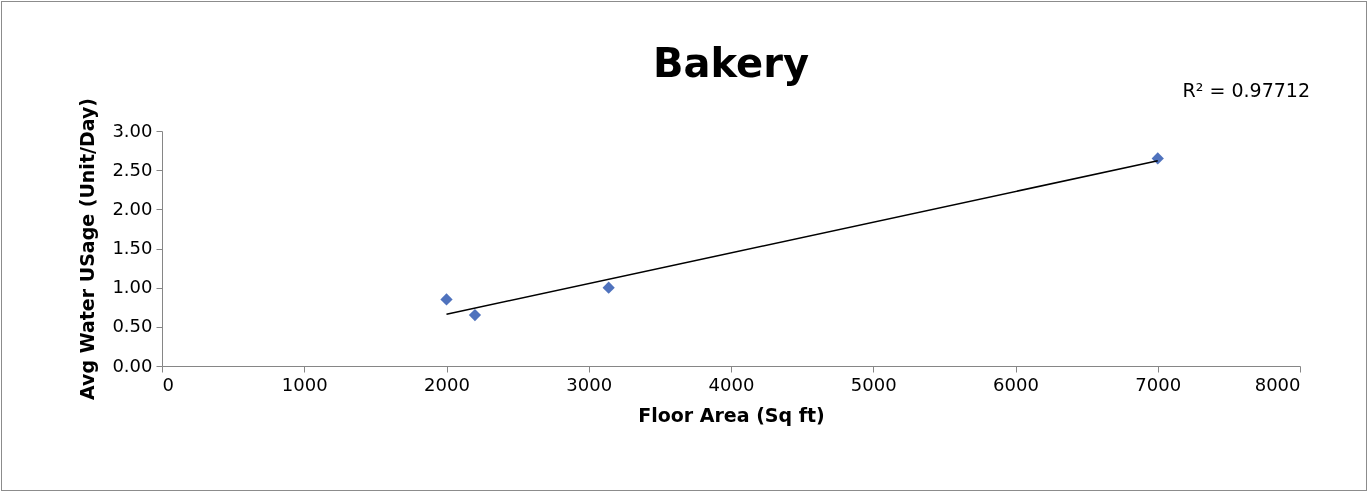  I want to click on y-tick-label: 1.00, so click(132, 287).